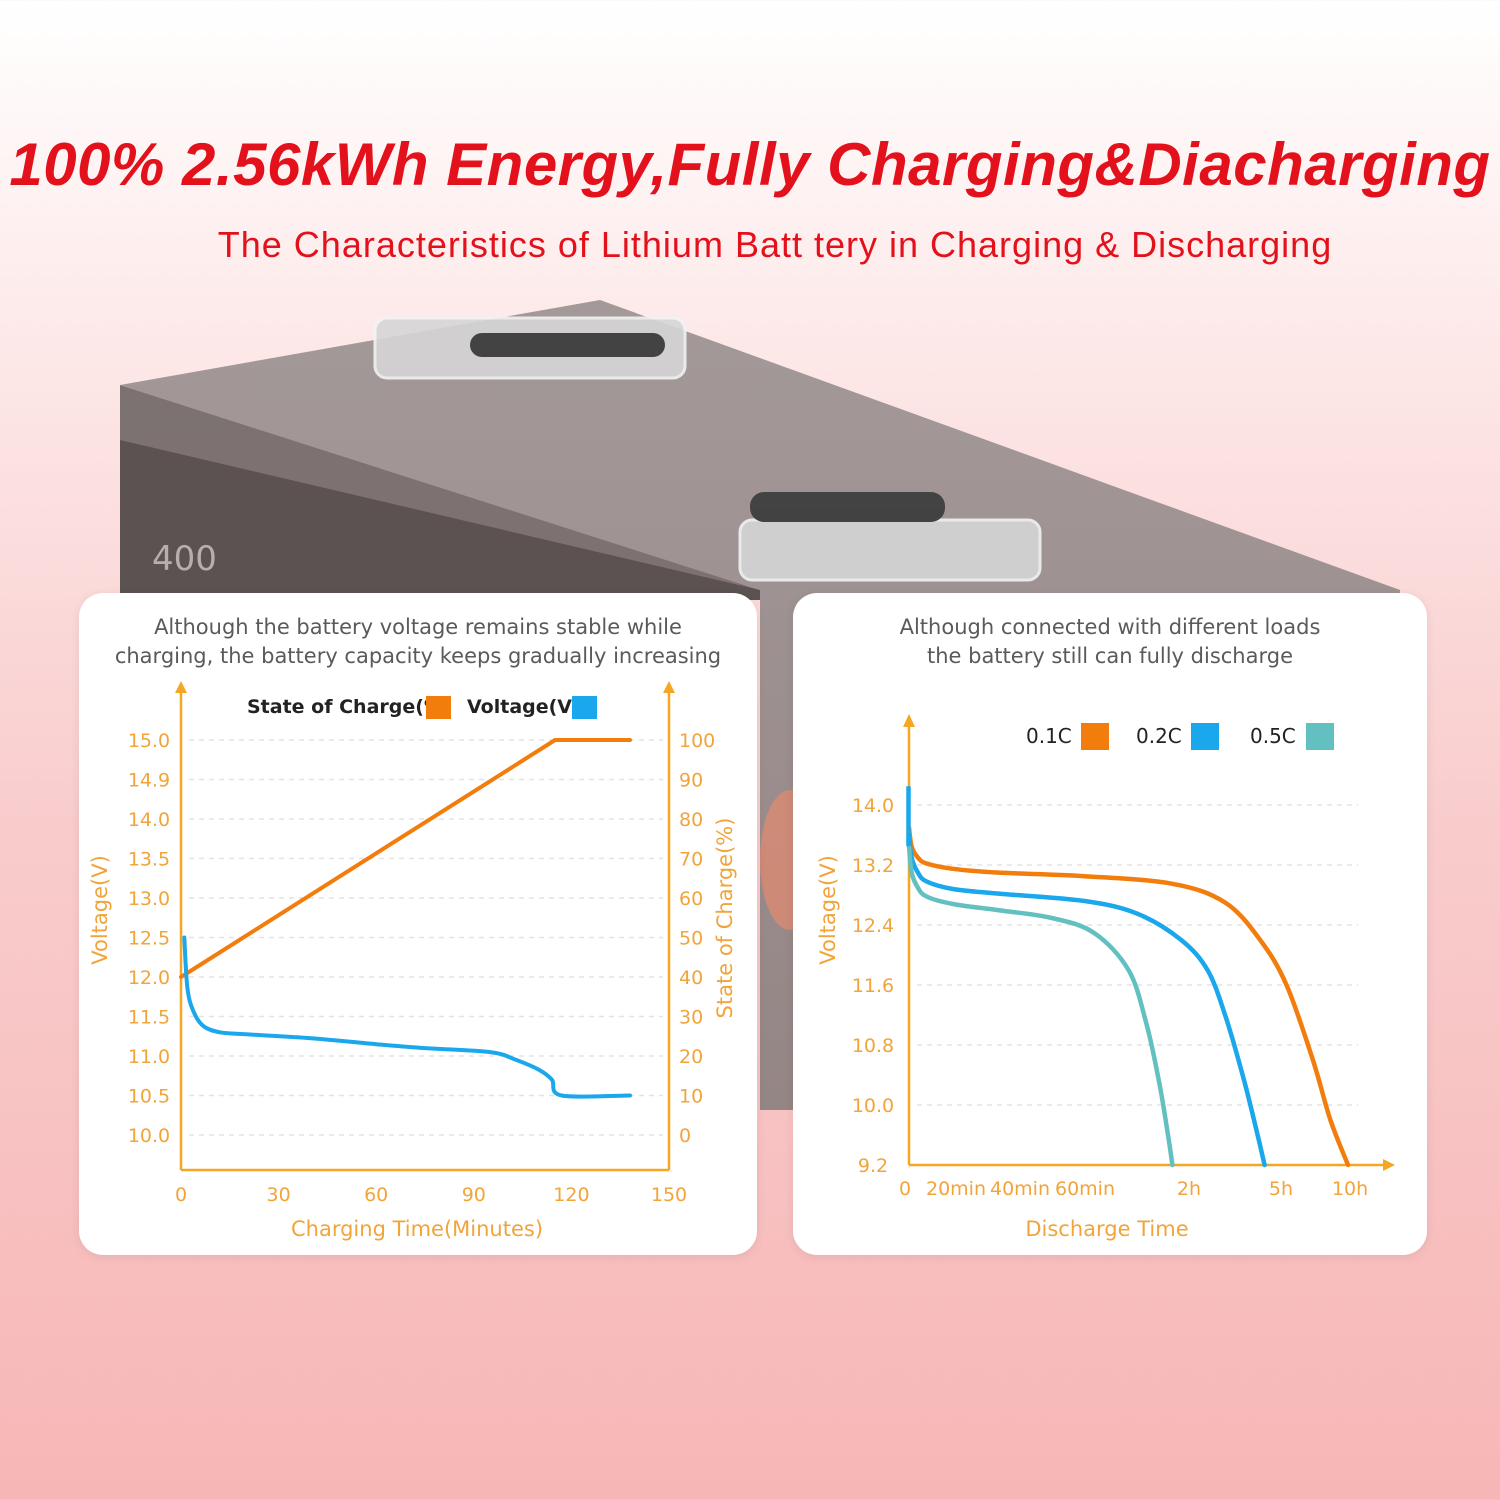 Image resolution: width=1500 pixels, height=1500 pixels. What do you see at coordinates (1159, 736) in the screenshot?
I see `legend-label: 0.2C` at bounding box center [1159, 736].